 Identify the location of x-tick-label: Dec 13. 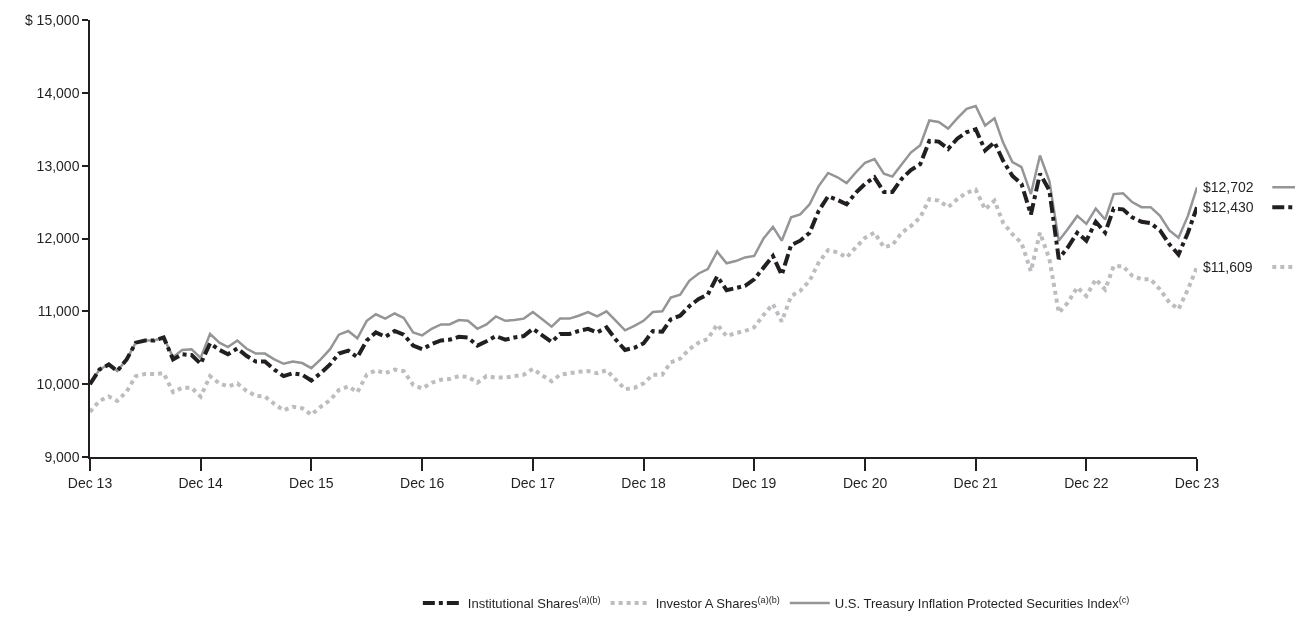
(90, 482).